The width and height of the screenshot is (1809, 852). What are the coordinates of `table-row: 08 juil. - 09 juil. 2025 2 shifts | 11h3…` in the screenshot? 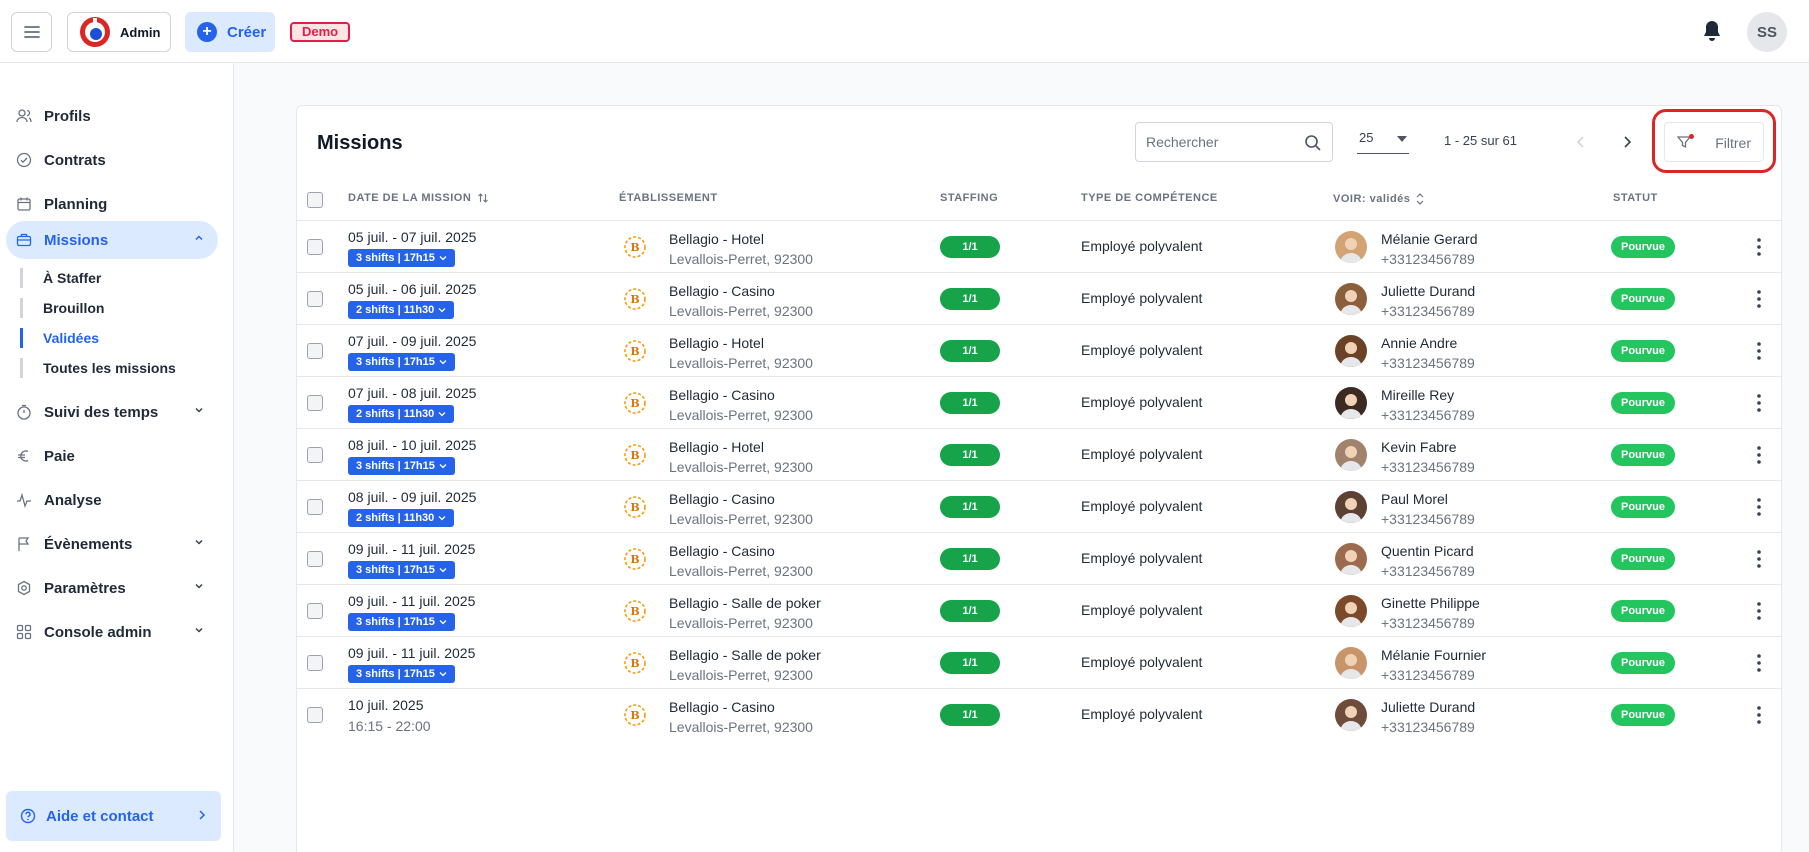 It's located at (1039, 506).